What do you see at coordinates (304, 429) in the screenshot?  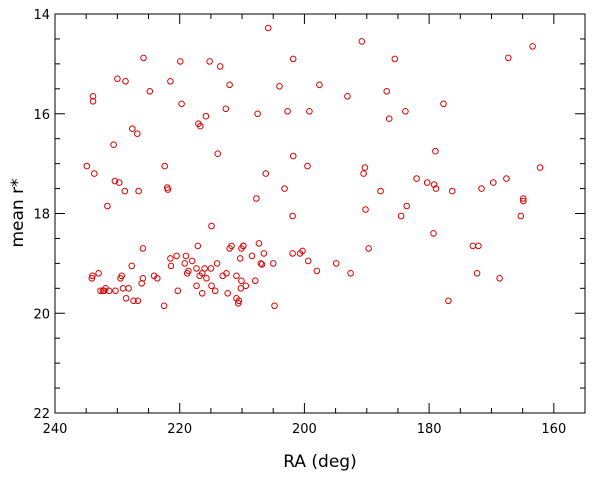 I see `x-tick-label: 200` at bounding box center [304, 429].